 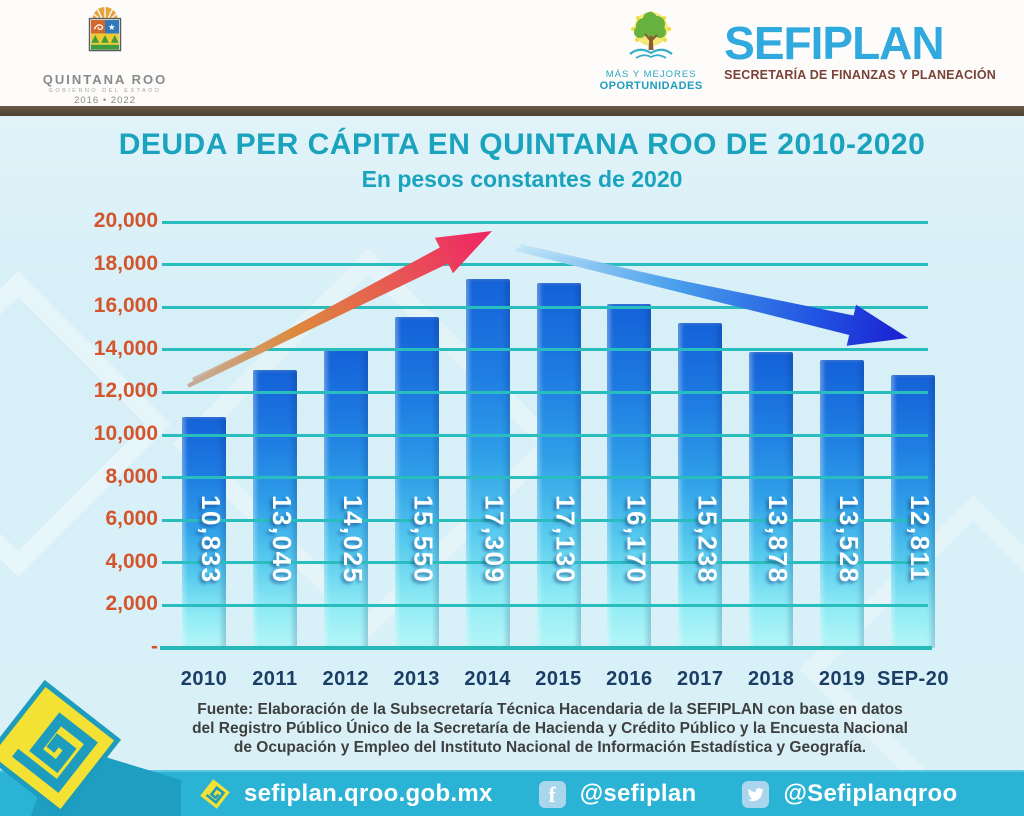 What do you see at coordinates (558, 679) in the screenshot?
I see `x-axis-label: 2015` at bounding box center [558, 679].